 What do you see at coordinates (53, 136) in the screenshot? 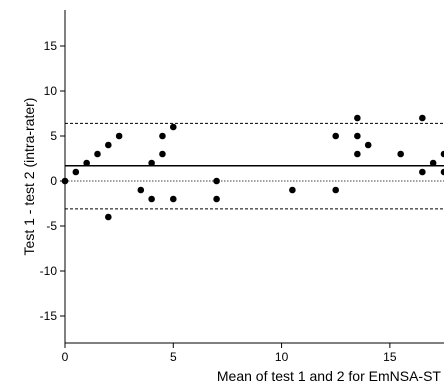
I see `y-tick-label: 5` at bounding box center [53, 136].